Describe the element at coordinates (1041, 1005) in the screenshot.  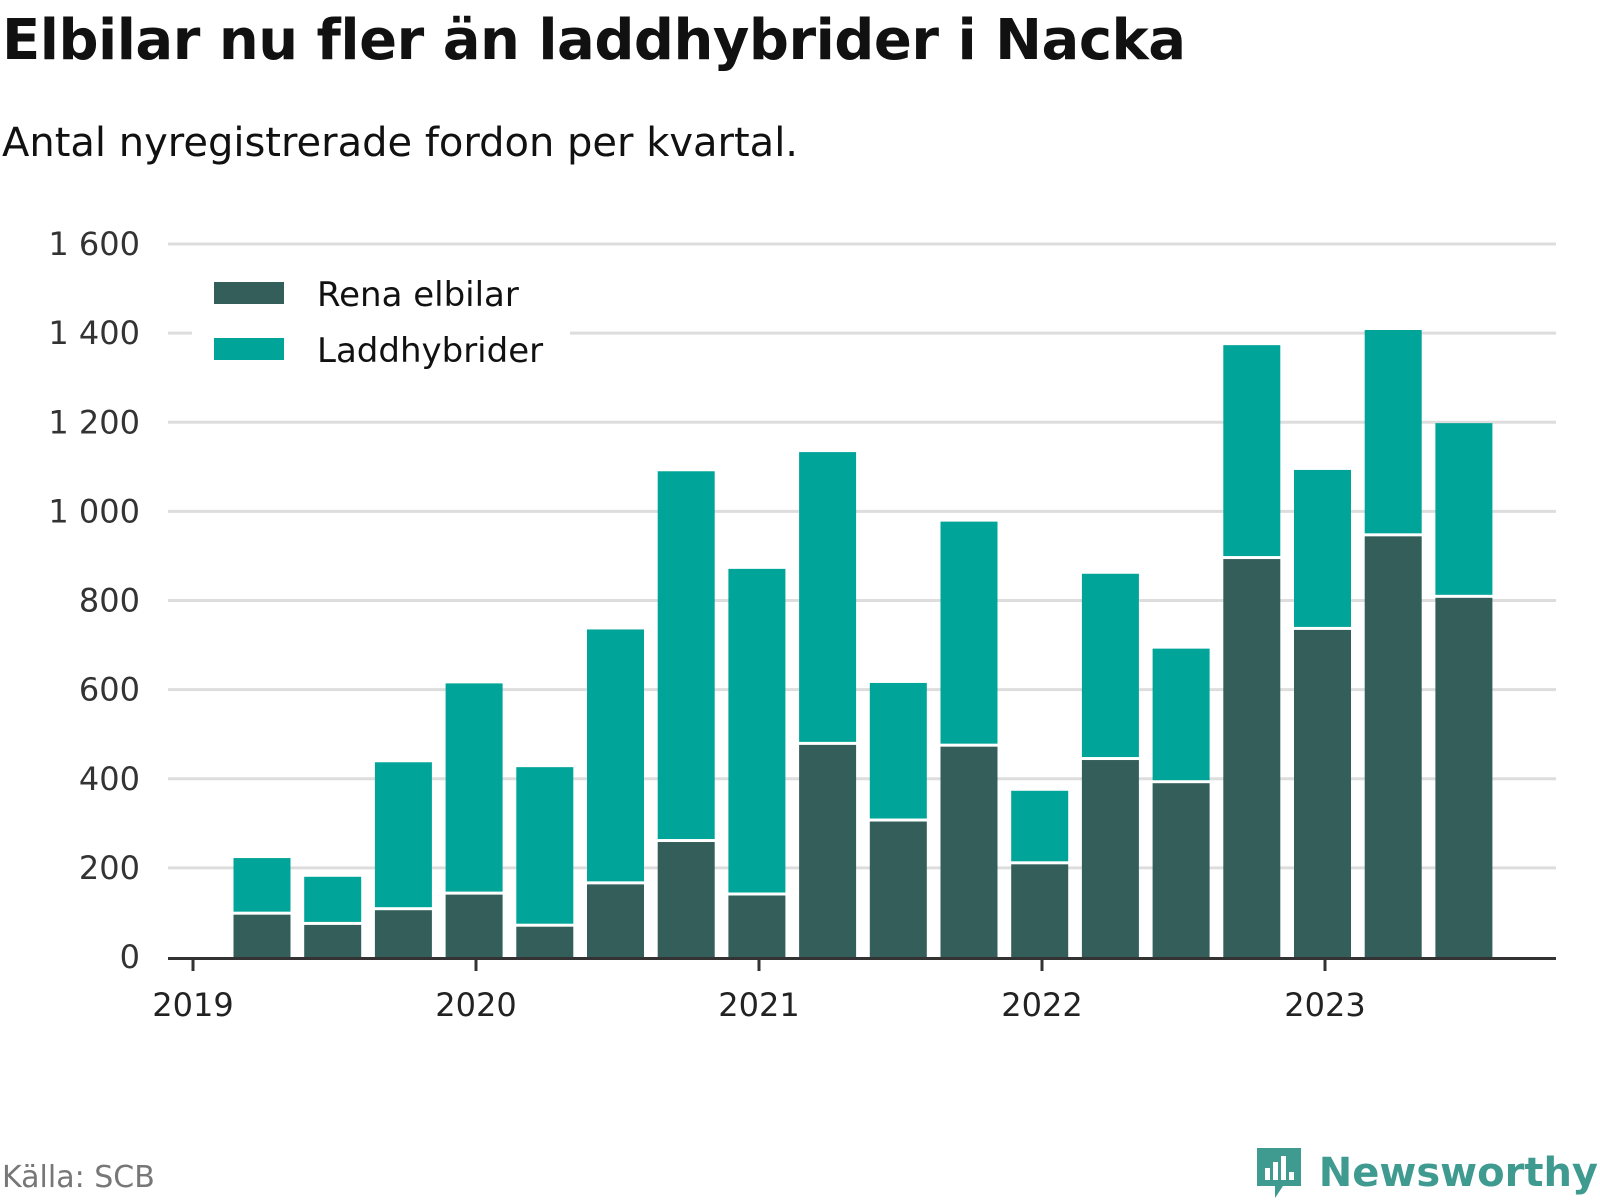
I see `x-tick-label: 2022` at that location.